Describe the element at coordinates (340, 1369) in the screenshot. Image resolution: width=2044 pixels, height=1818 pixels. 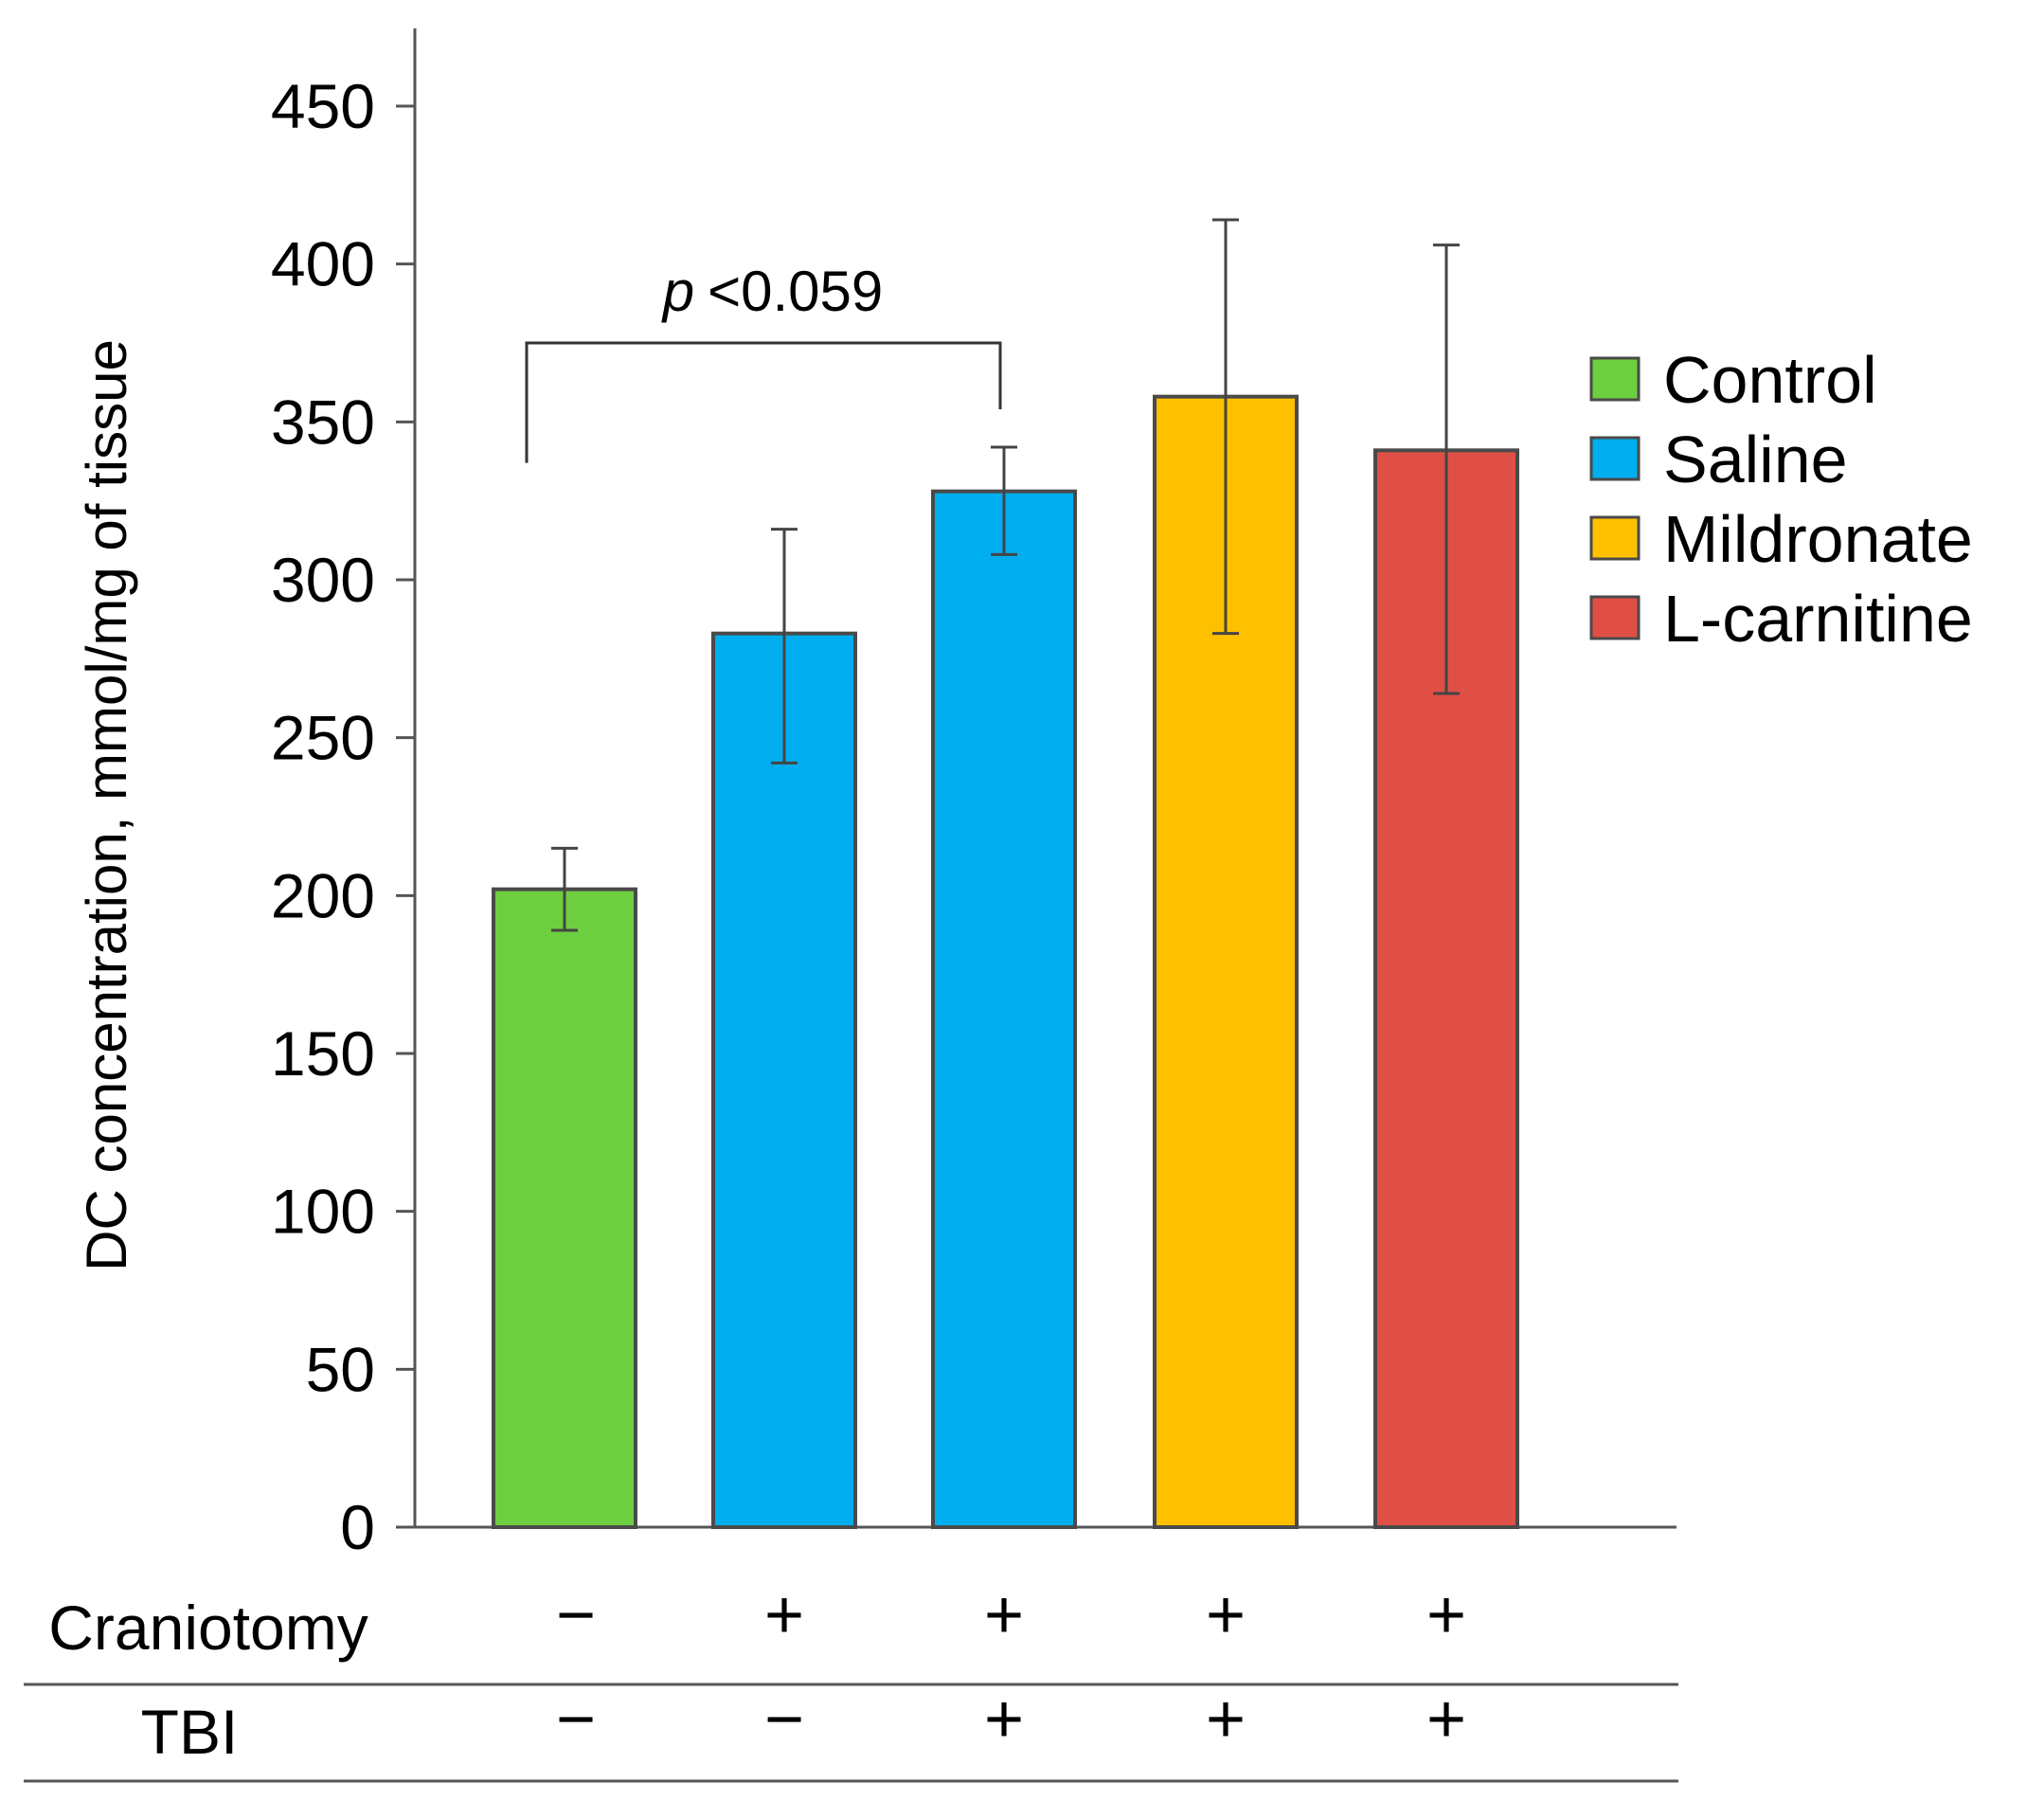
I see `y-tick-label: 50` at that location.